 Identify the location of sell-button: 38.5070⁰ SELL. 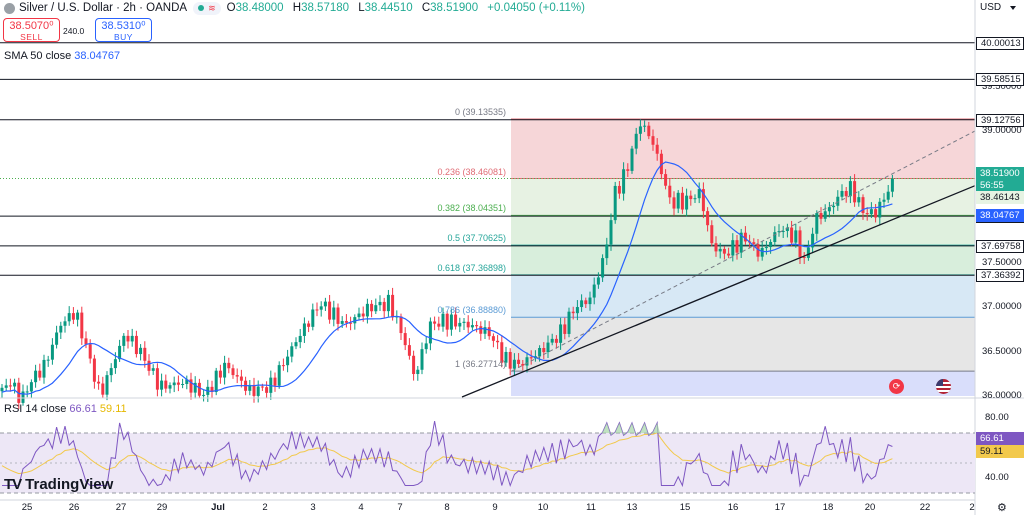
(31, 30).